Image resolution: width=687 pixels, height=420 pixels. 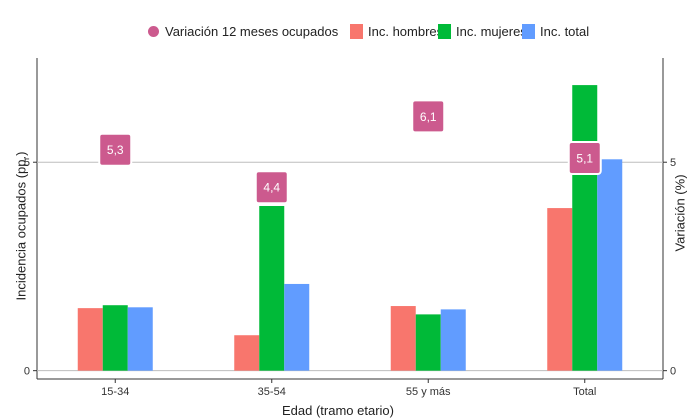 I want to click on x-axis-label: Edad (tramo etario), so click(x=338, y=410).